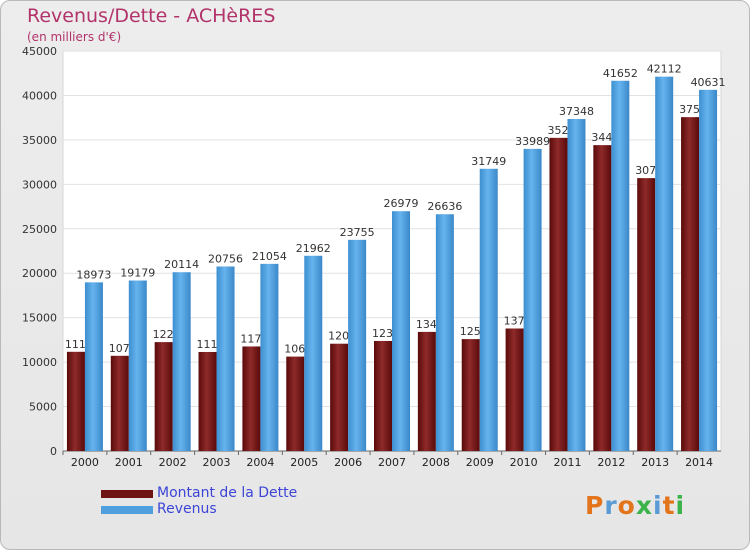  What do you see at coordinates (181, 264) in the screenshot?
I see `data-label-revenus: 20114` at bounding box center [181, 264].